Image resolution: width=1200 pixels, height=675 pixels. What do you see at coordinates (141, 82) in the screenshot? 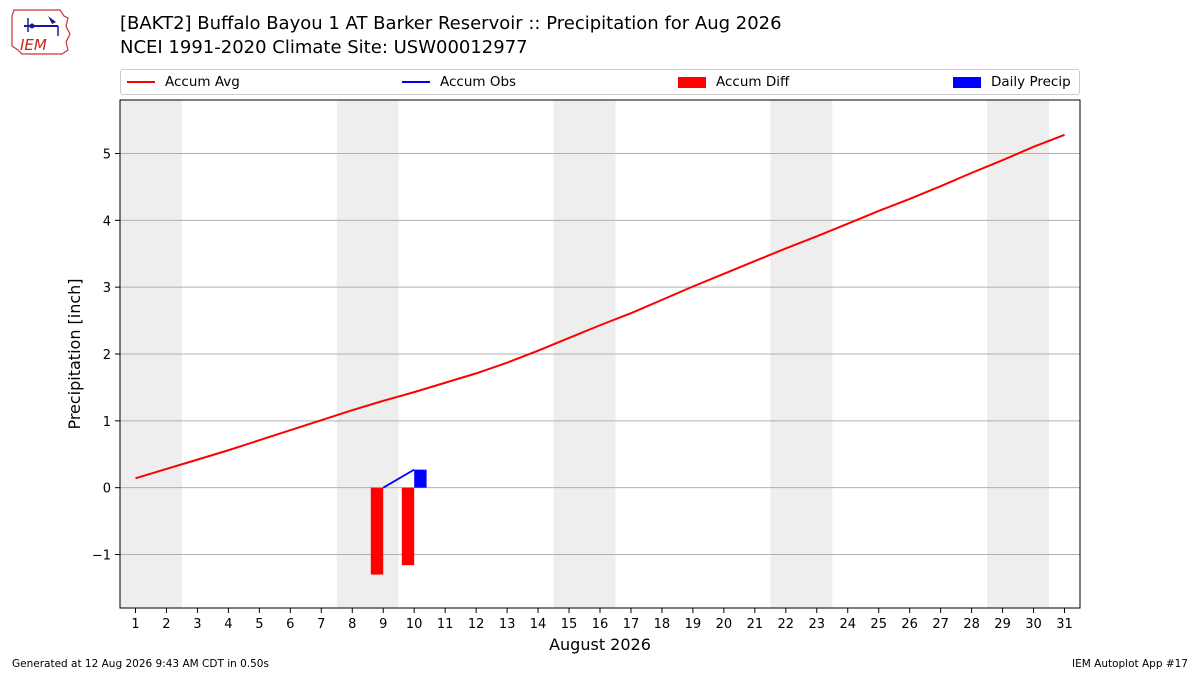
I see `legend-swatch-accum-avg` at bounding box center [141, 82].